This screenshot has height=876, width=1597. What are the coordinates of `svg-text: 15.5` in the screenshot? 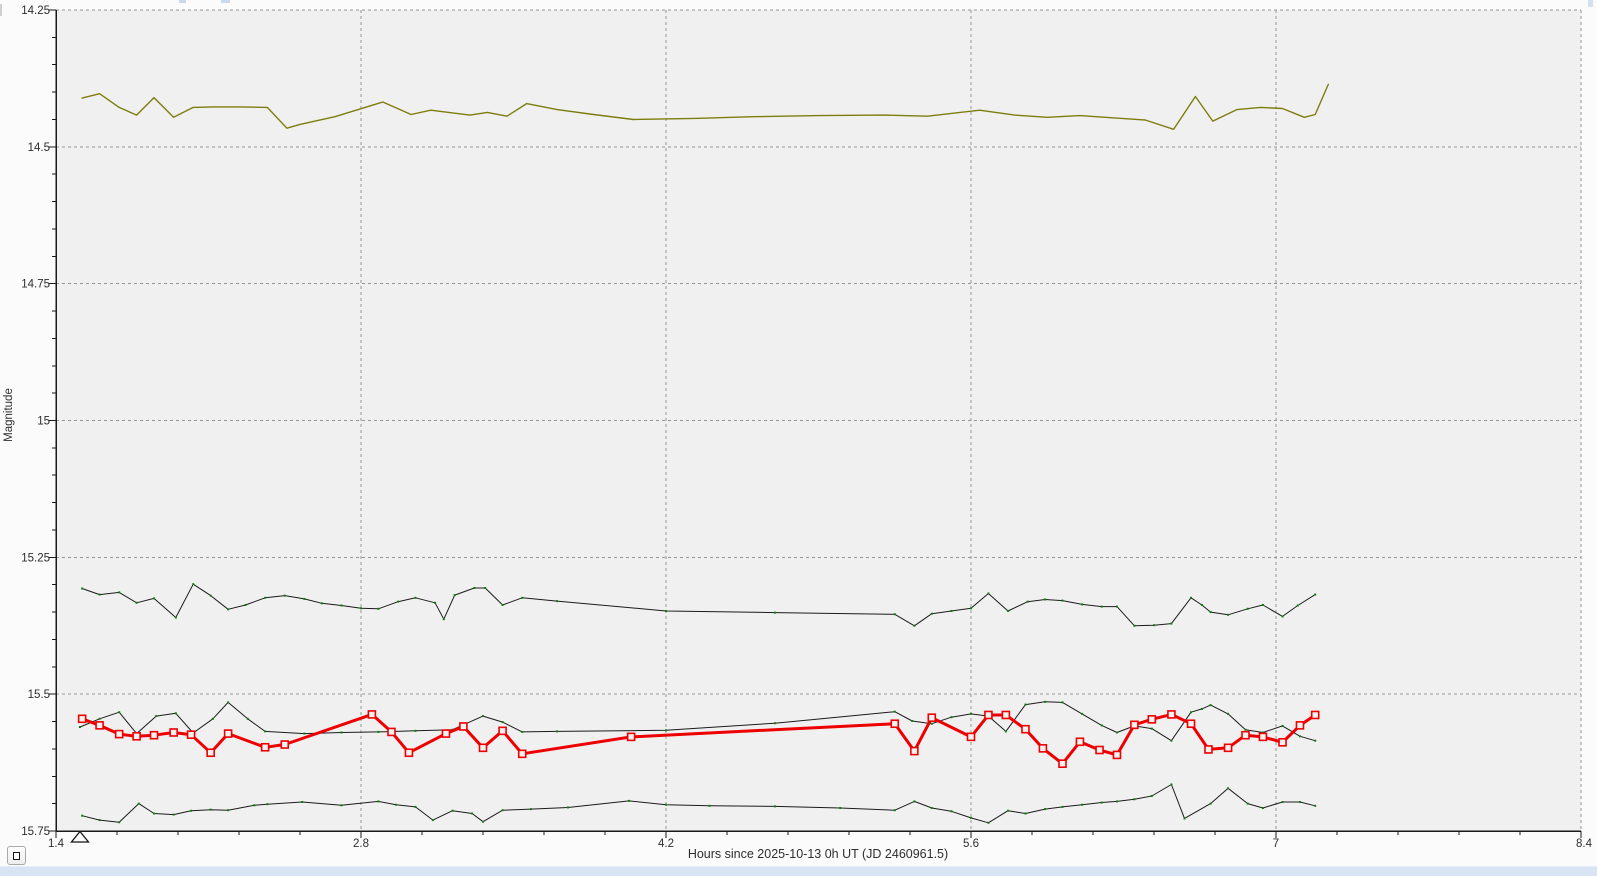 It's located at (39, 695).